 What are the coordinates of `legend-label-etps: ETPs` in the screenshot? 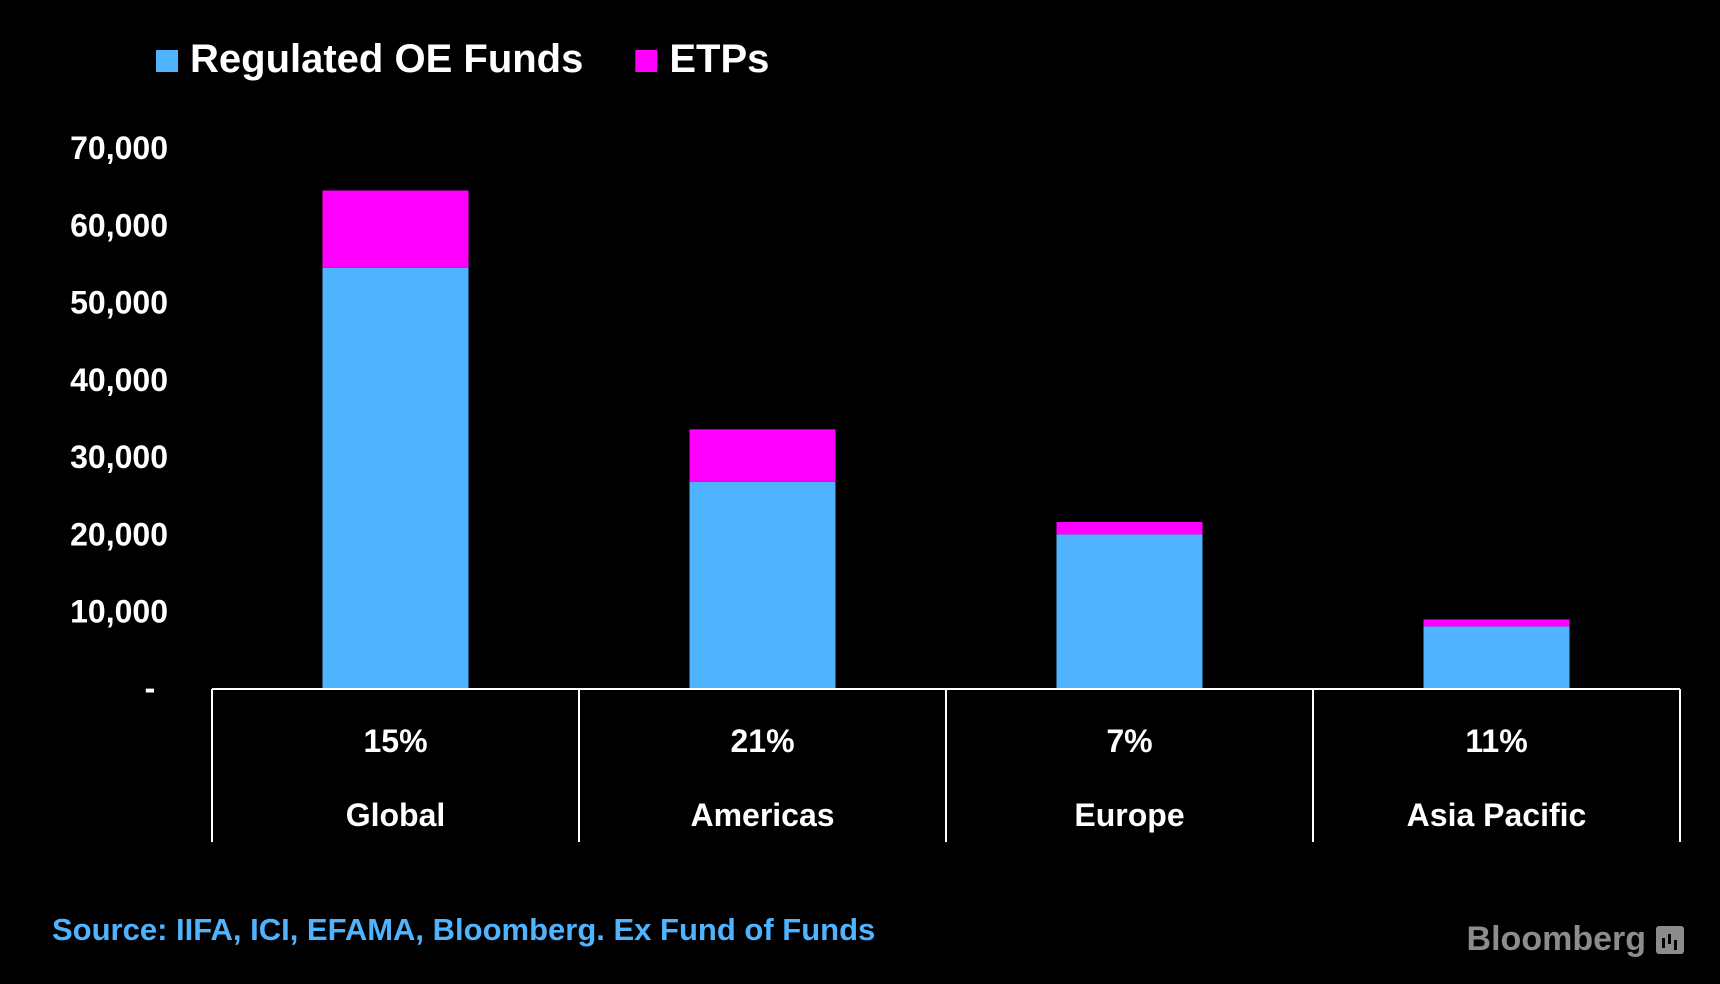 It's located at (719, 59).